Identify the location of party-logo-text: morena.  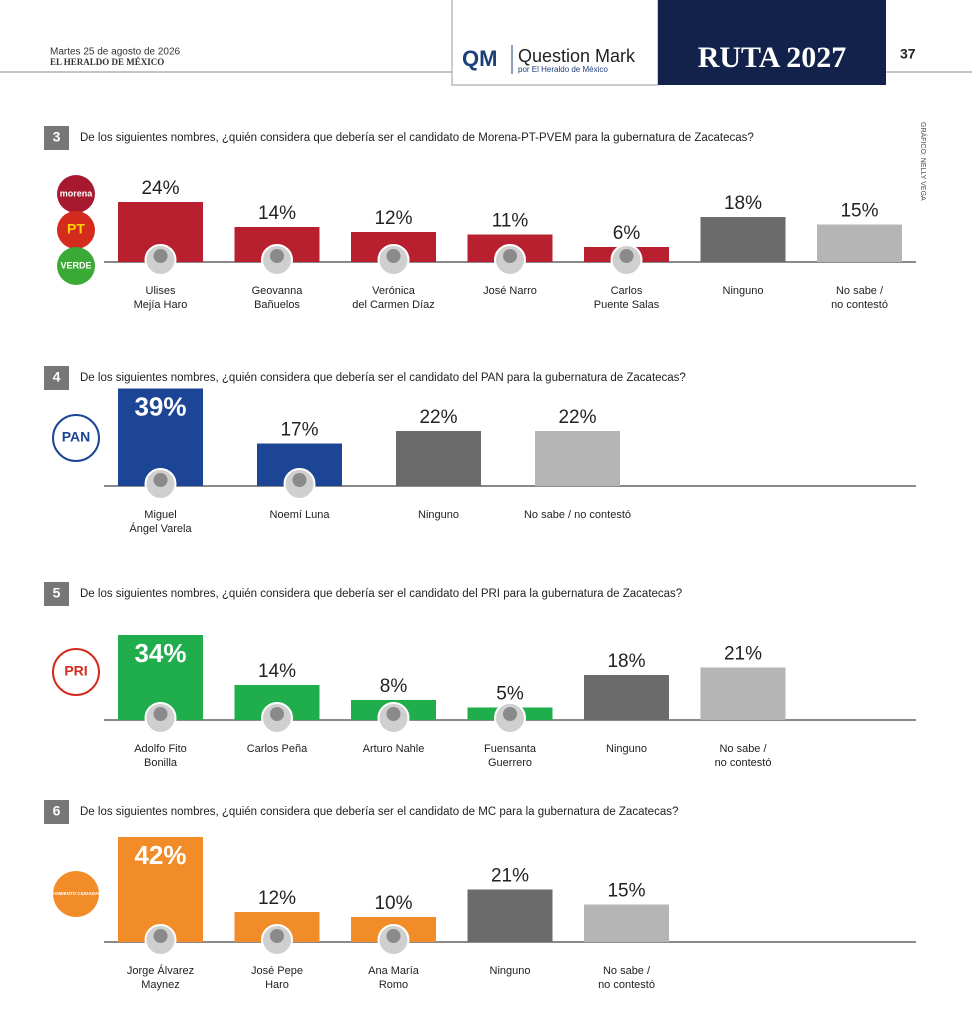
(77, 193).